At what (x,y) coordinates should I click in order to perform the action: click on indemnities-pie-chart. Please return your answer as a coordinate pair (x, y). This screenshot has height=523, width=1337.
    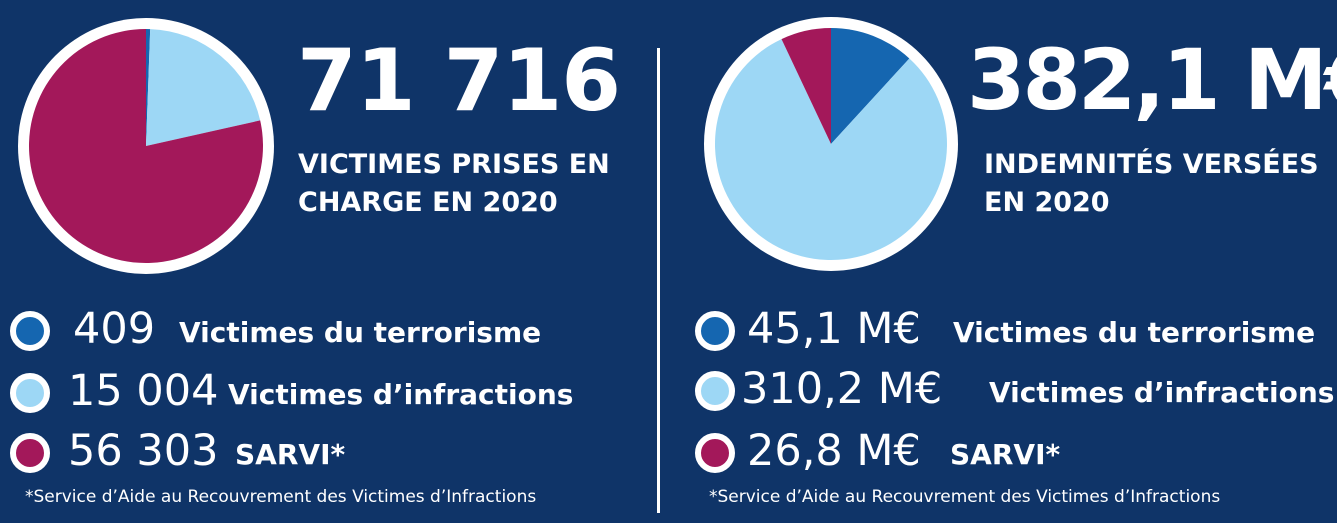
    Looking at the image, I should click on (831, 144).